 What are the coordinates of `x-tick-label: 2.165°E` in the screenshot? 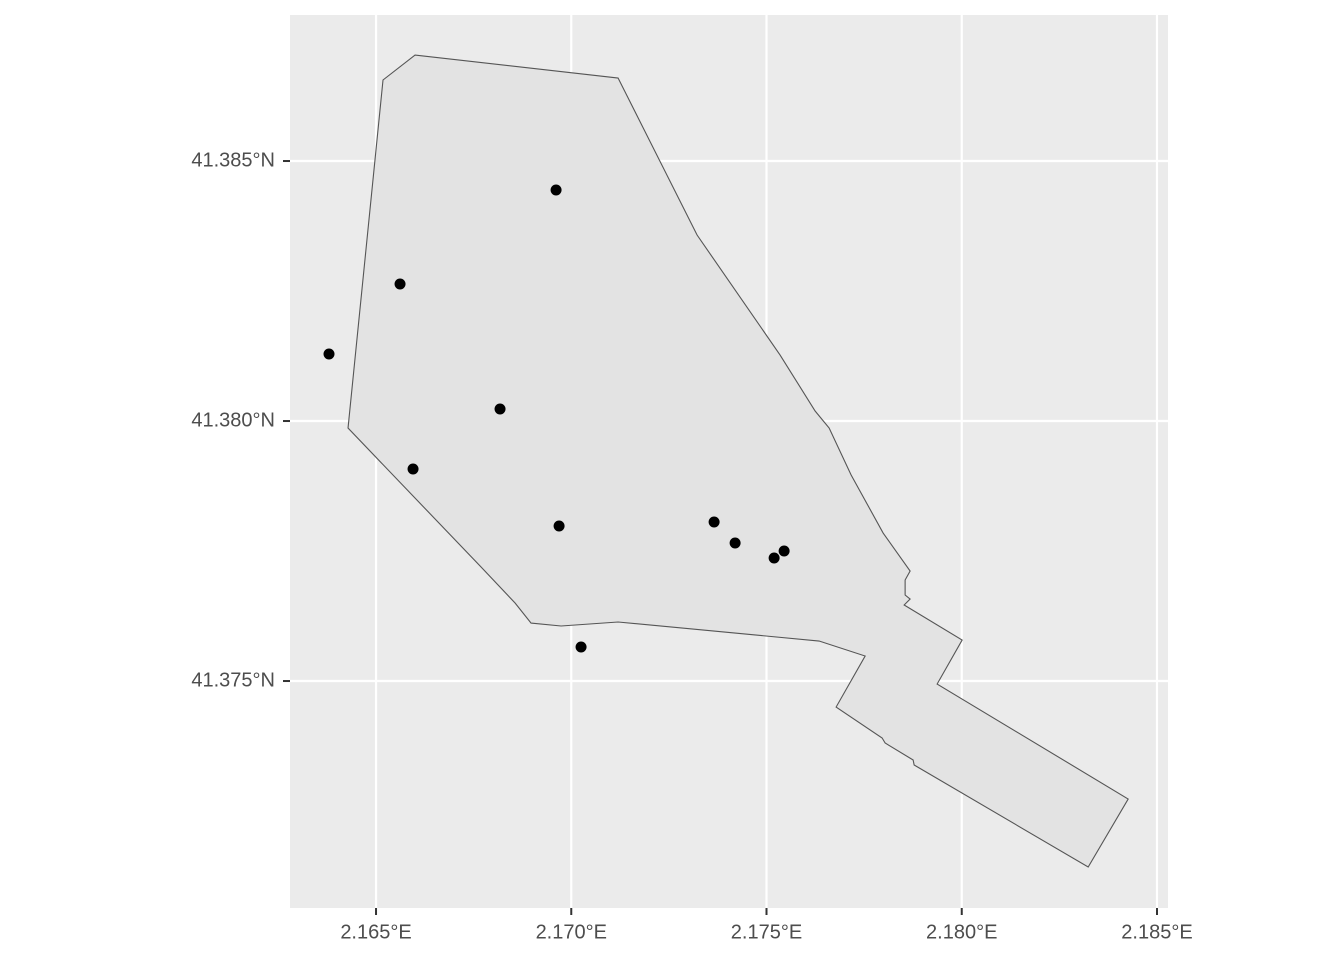 It's located at (375, 932).